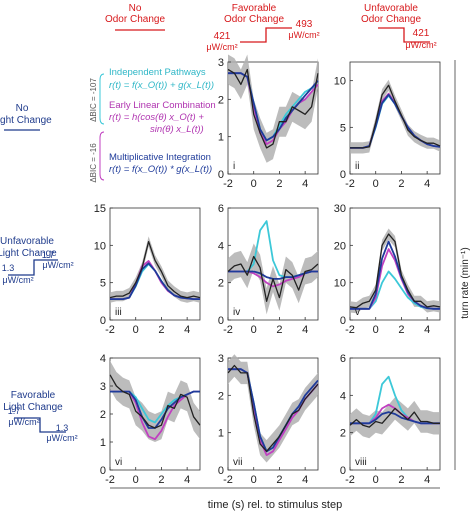 This screenshot has height=514, width=474. Describe the element at coordinates (48, 255) in the screenshot. I see `row-2-high: 1.7` at that location.